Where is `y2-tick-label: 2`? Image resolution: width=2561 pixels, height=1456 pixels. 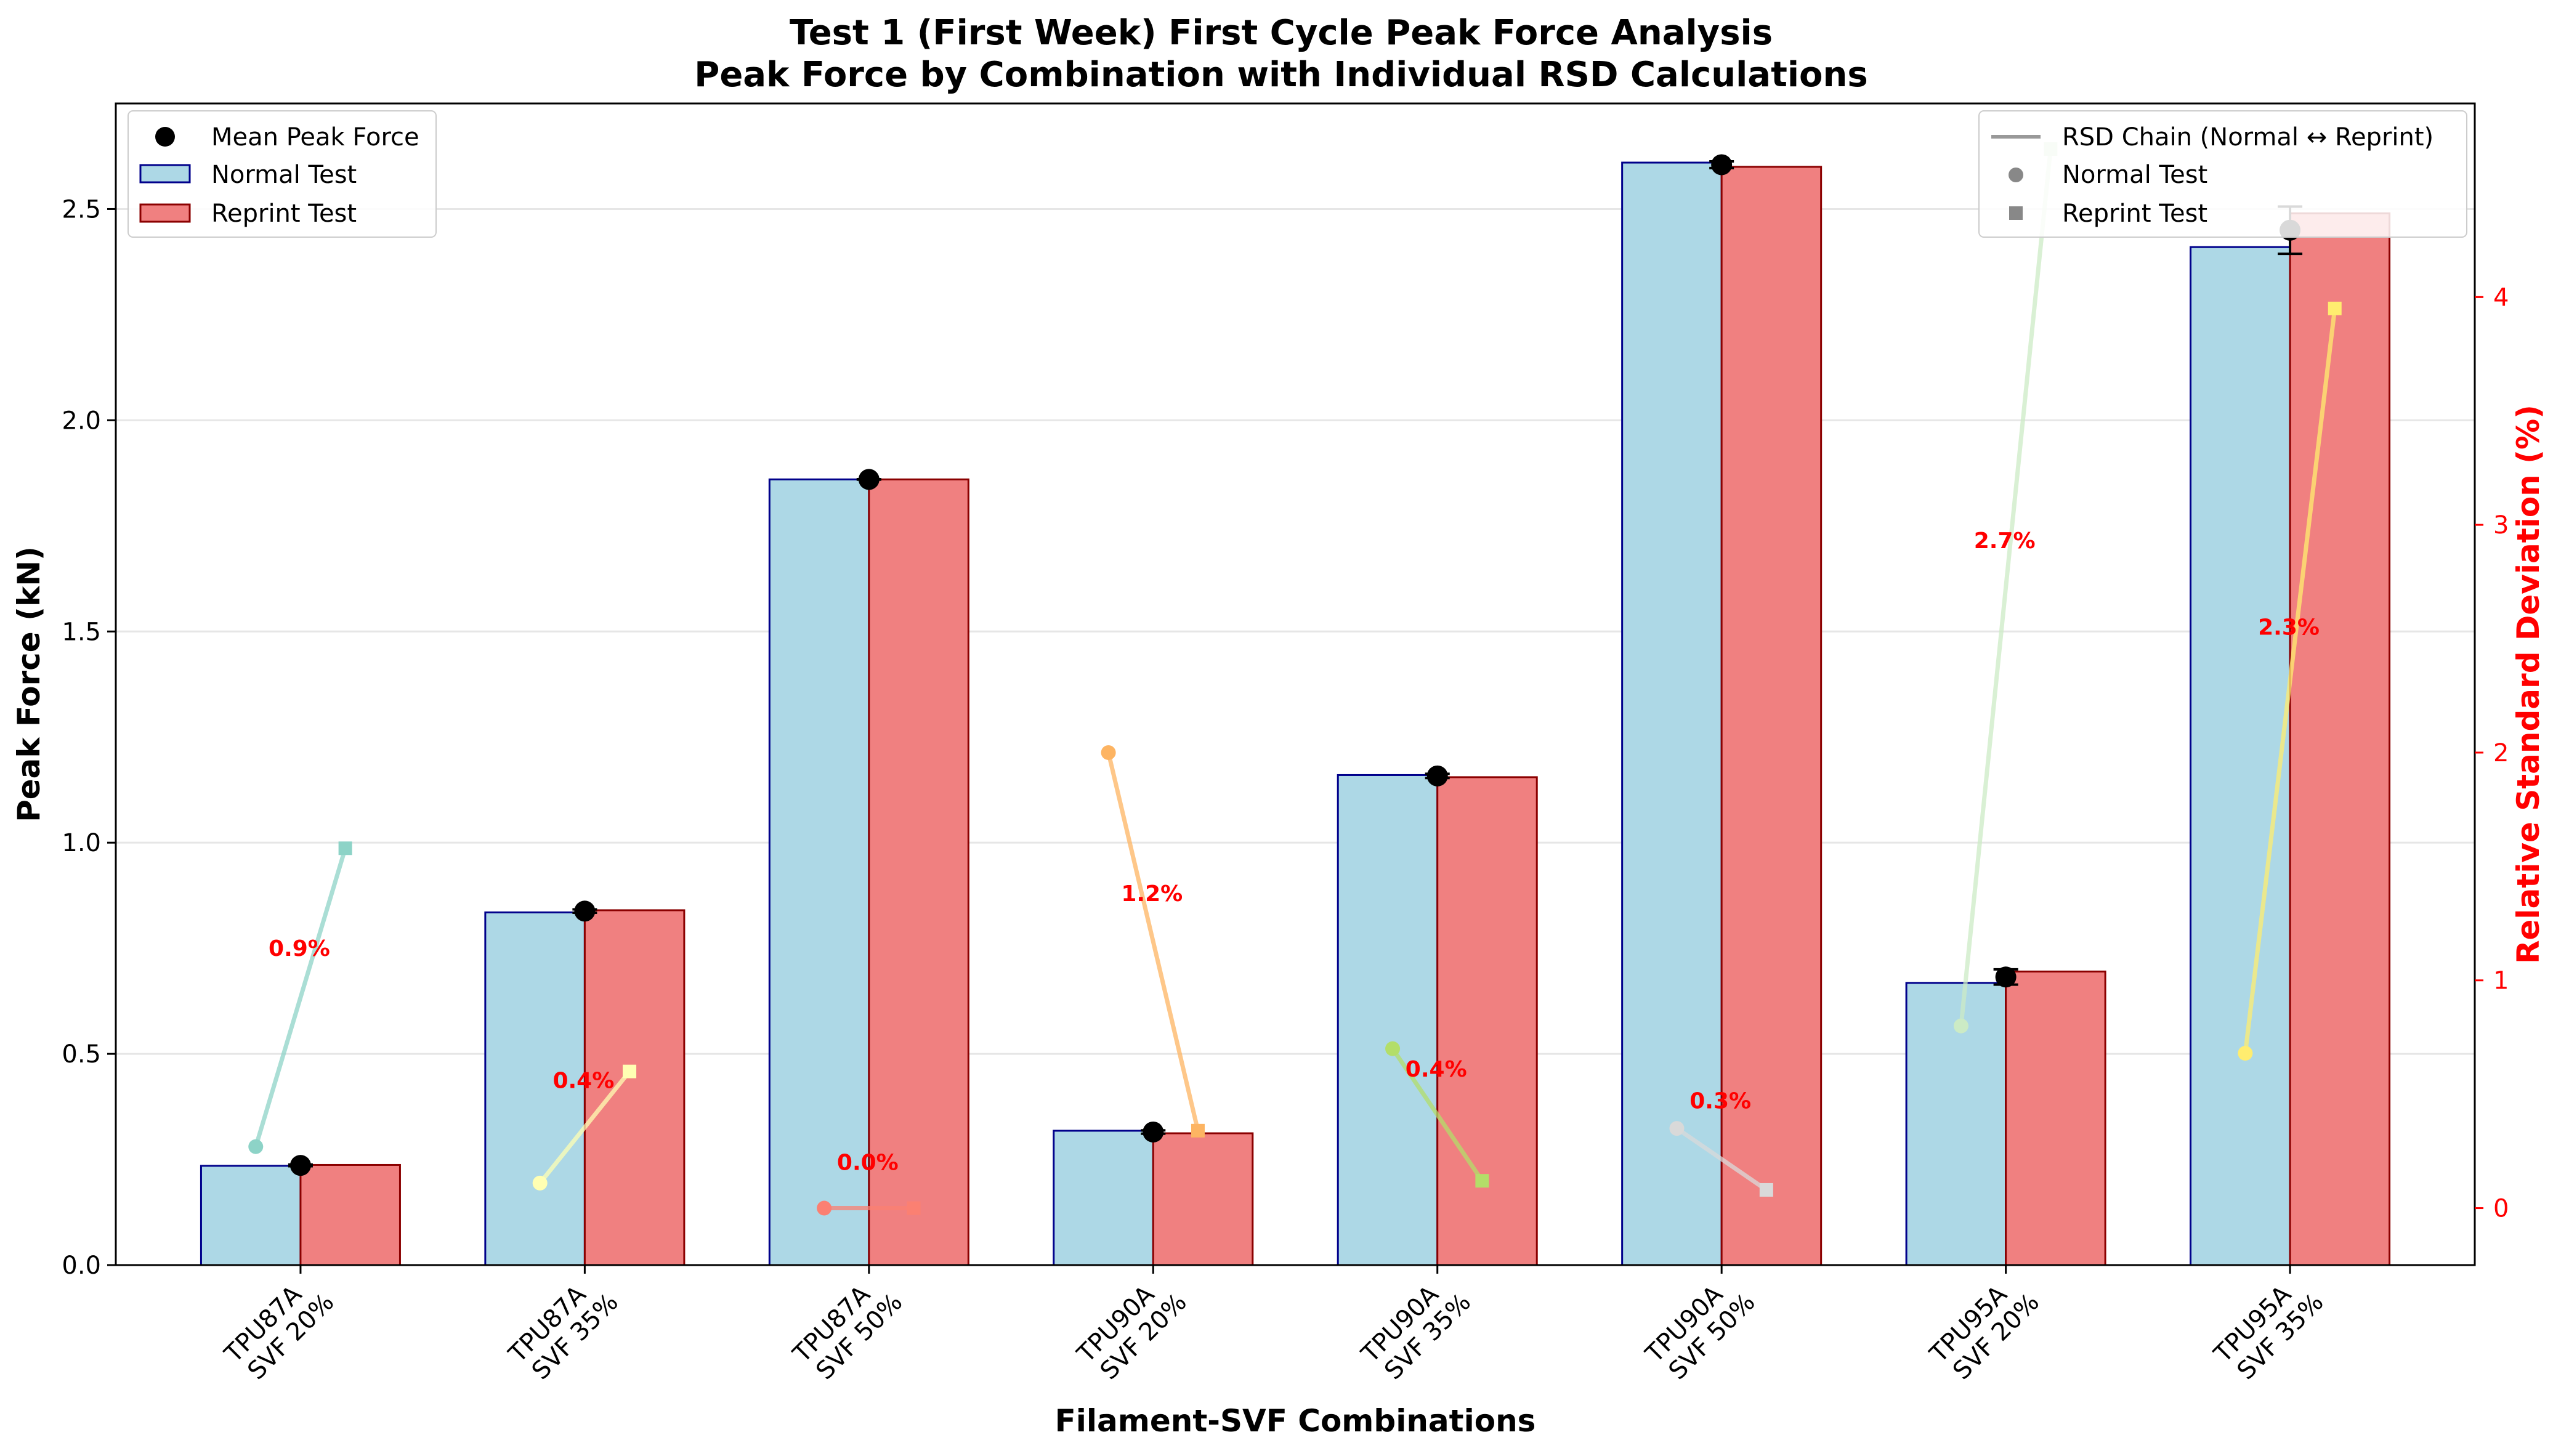
y2-tick-label: 2 is located at coordinates (2501, 753).